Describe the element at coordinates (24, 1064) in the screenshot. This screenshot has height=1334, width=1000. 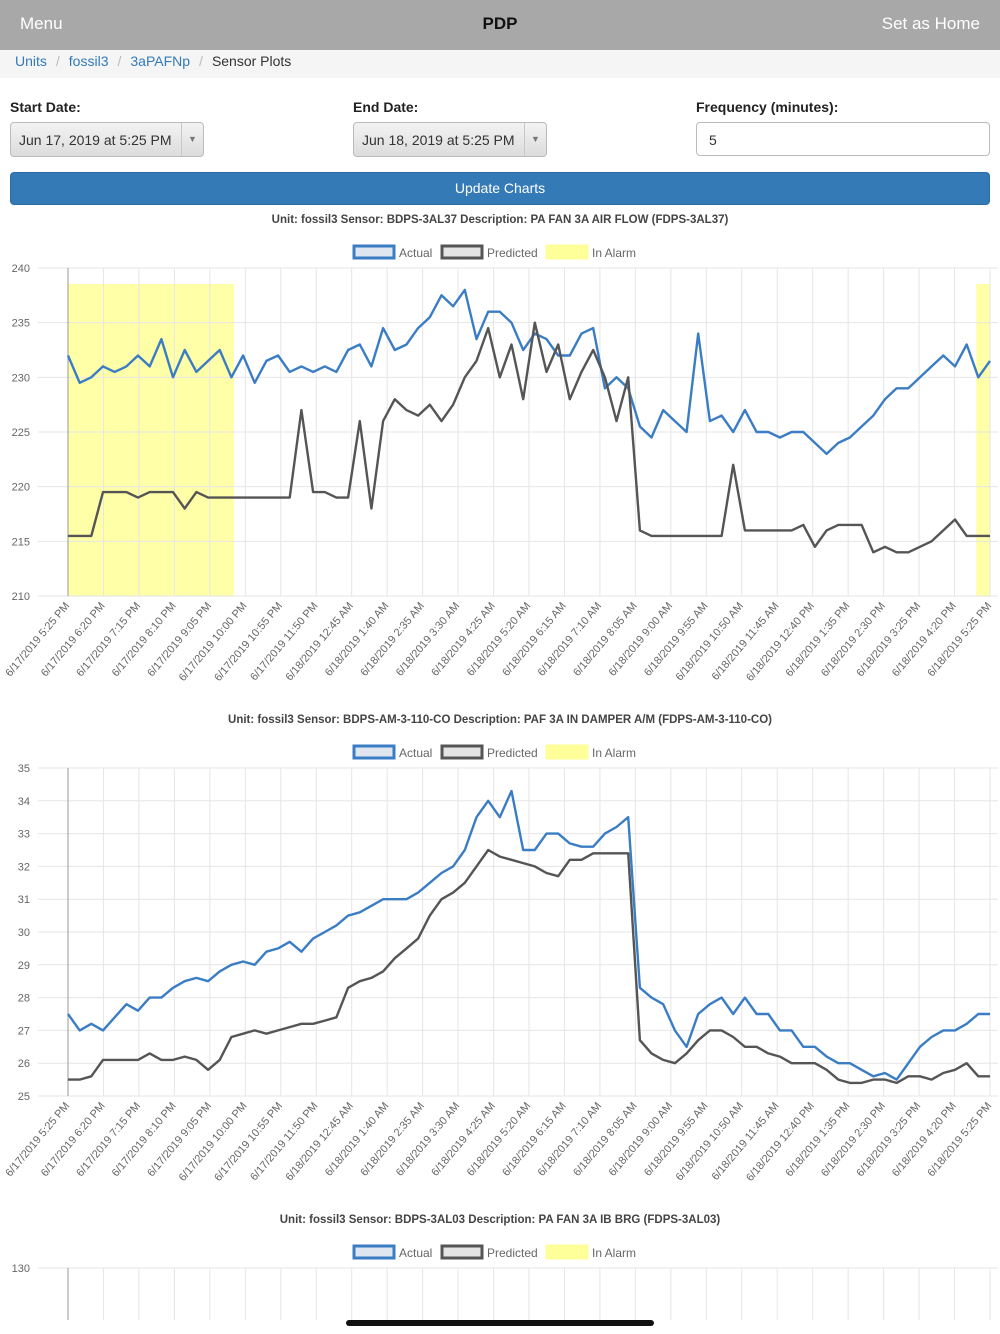
I see `y-tick-label: 26` at that location.